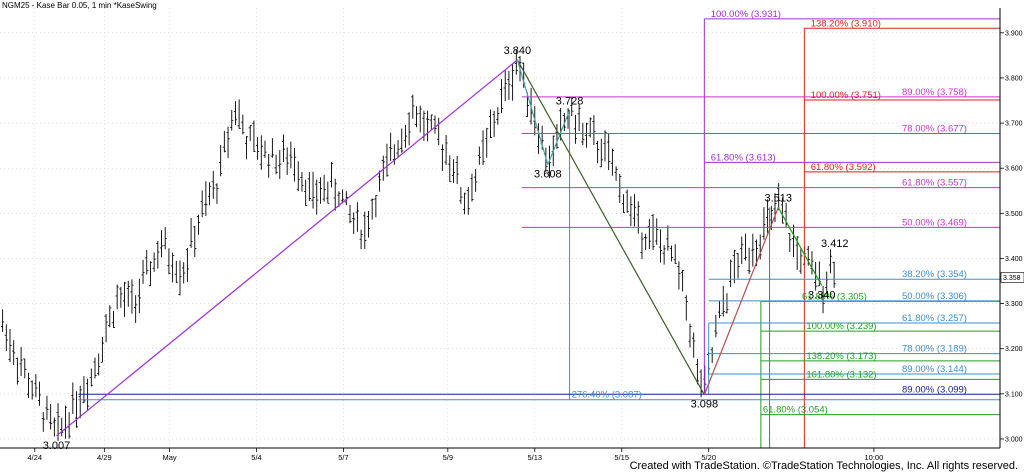 This screenshot has width=1024, height=473. What do you see at coordinates (256, 457) in the screenshot?
I see `x-tick-label: 5/4` at bounding box center [256, 457].